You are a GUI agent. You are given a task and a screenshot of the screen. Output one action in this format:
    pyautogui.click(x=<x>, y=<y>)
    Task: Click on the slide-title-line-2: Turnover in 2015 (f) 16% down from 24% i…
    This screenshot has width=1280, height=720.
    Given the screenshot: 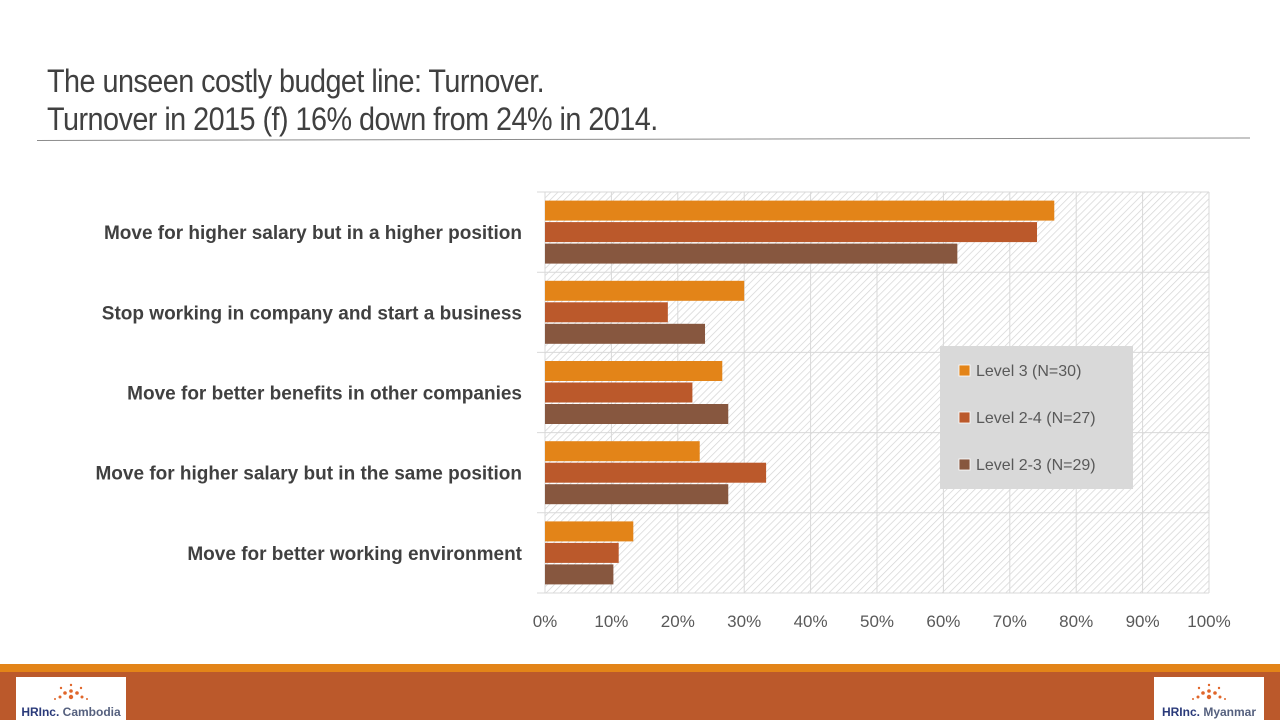 What is the action you would take?
    pyautogui.click(x=352, y=119)
    